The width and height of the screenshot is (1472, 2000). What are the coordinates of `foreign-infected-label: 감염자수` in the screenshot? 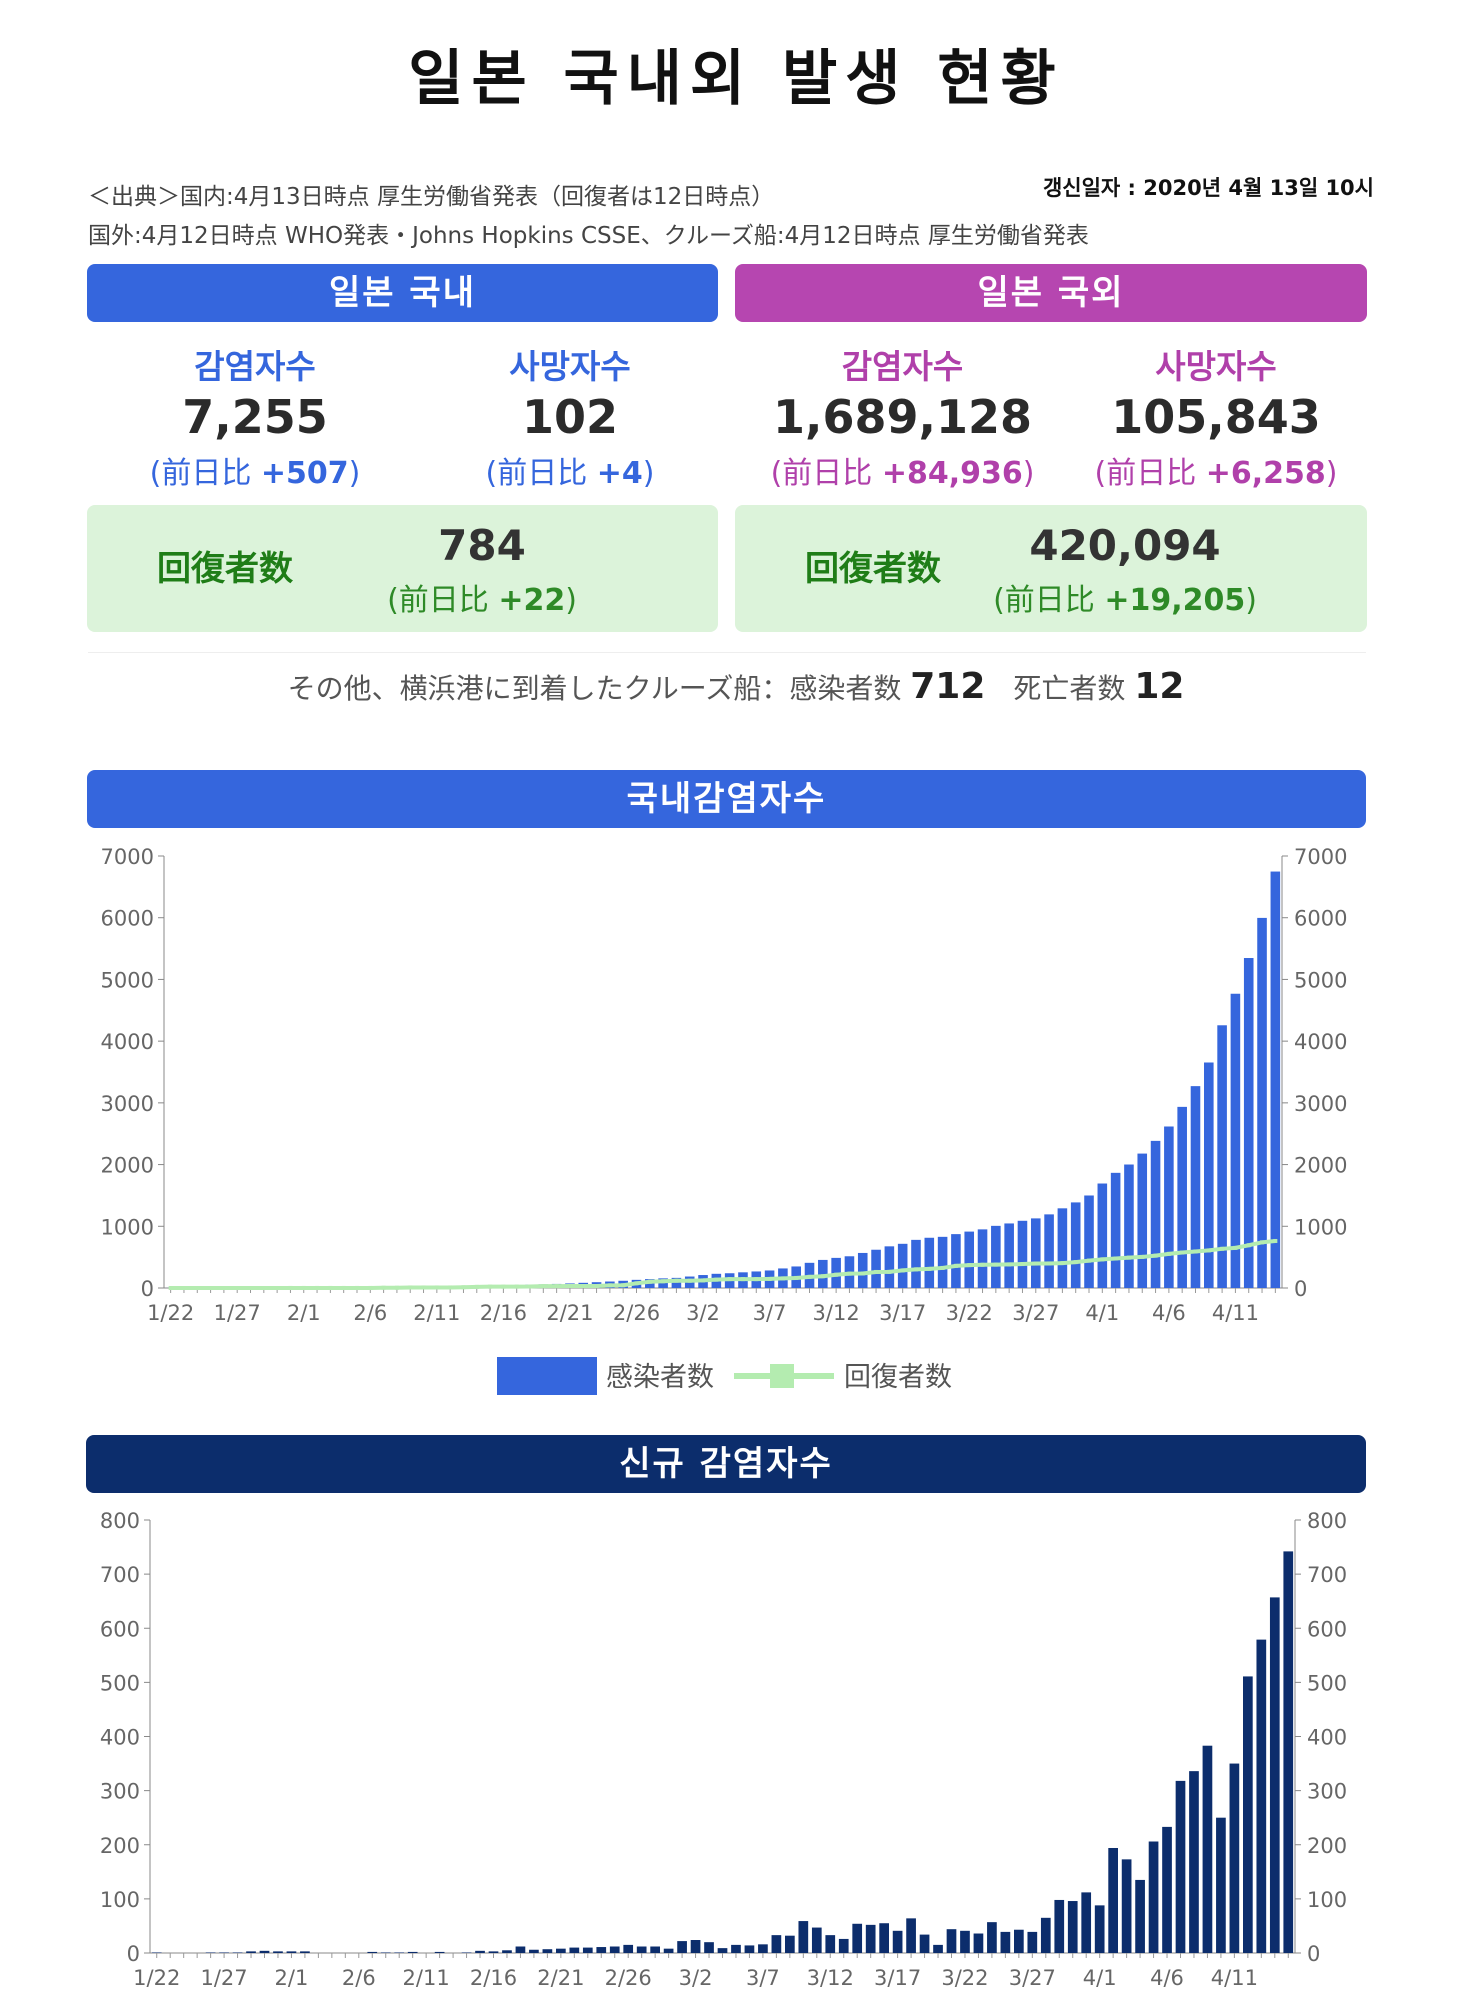 It's located at (902, 366).